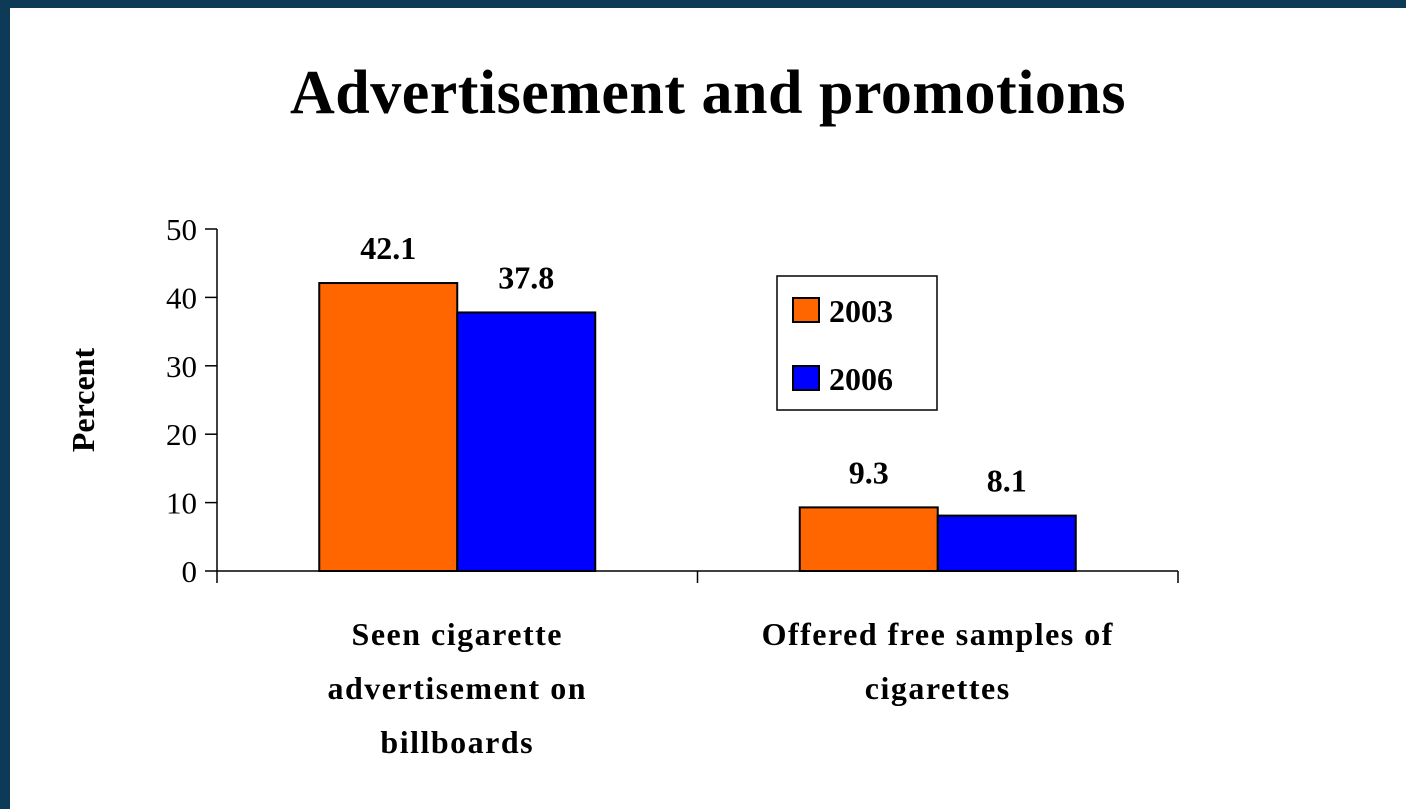 The width and height of the screenshot is (1406, 809). I want to click on legend-swatch-2003, so click(806, 310).